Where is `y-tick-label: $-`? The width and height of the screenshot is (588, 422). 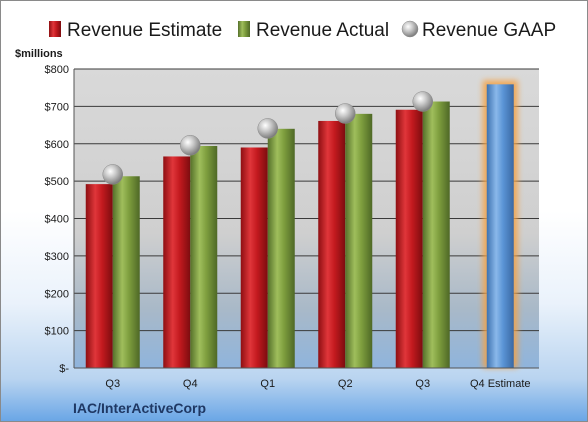 y-tick-label: $- is located at coordinates (64, 369).